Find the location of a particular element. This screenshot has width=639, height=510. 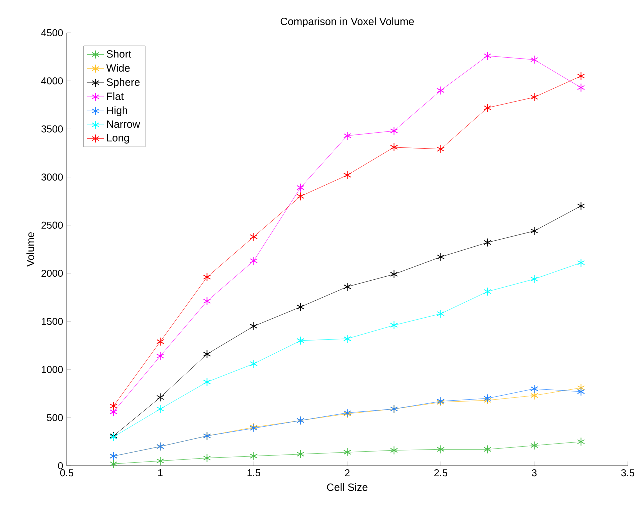

x-tick-label: 2.5 is located at coordinates (441, 473).